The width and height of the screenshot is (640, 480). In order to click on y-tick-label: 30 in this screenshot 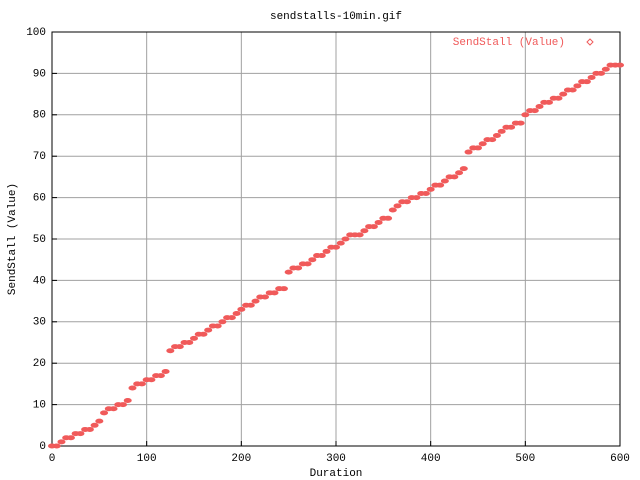, I will do `click(39, 323)`.